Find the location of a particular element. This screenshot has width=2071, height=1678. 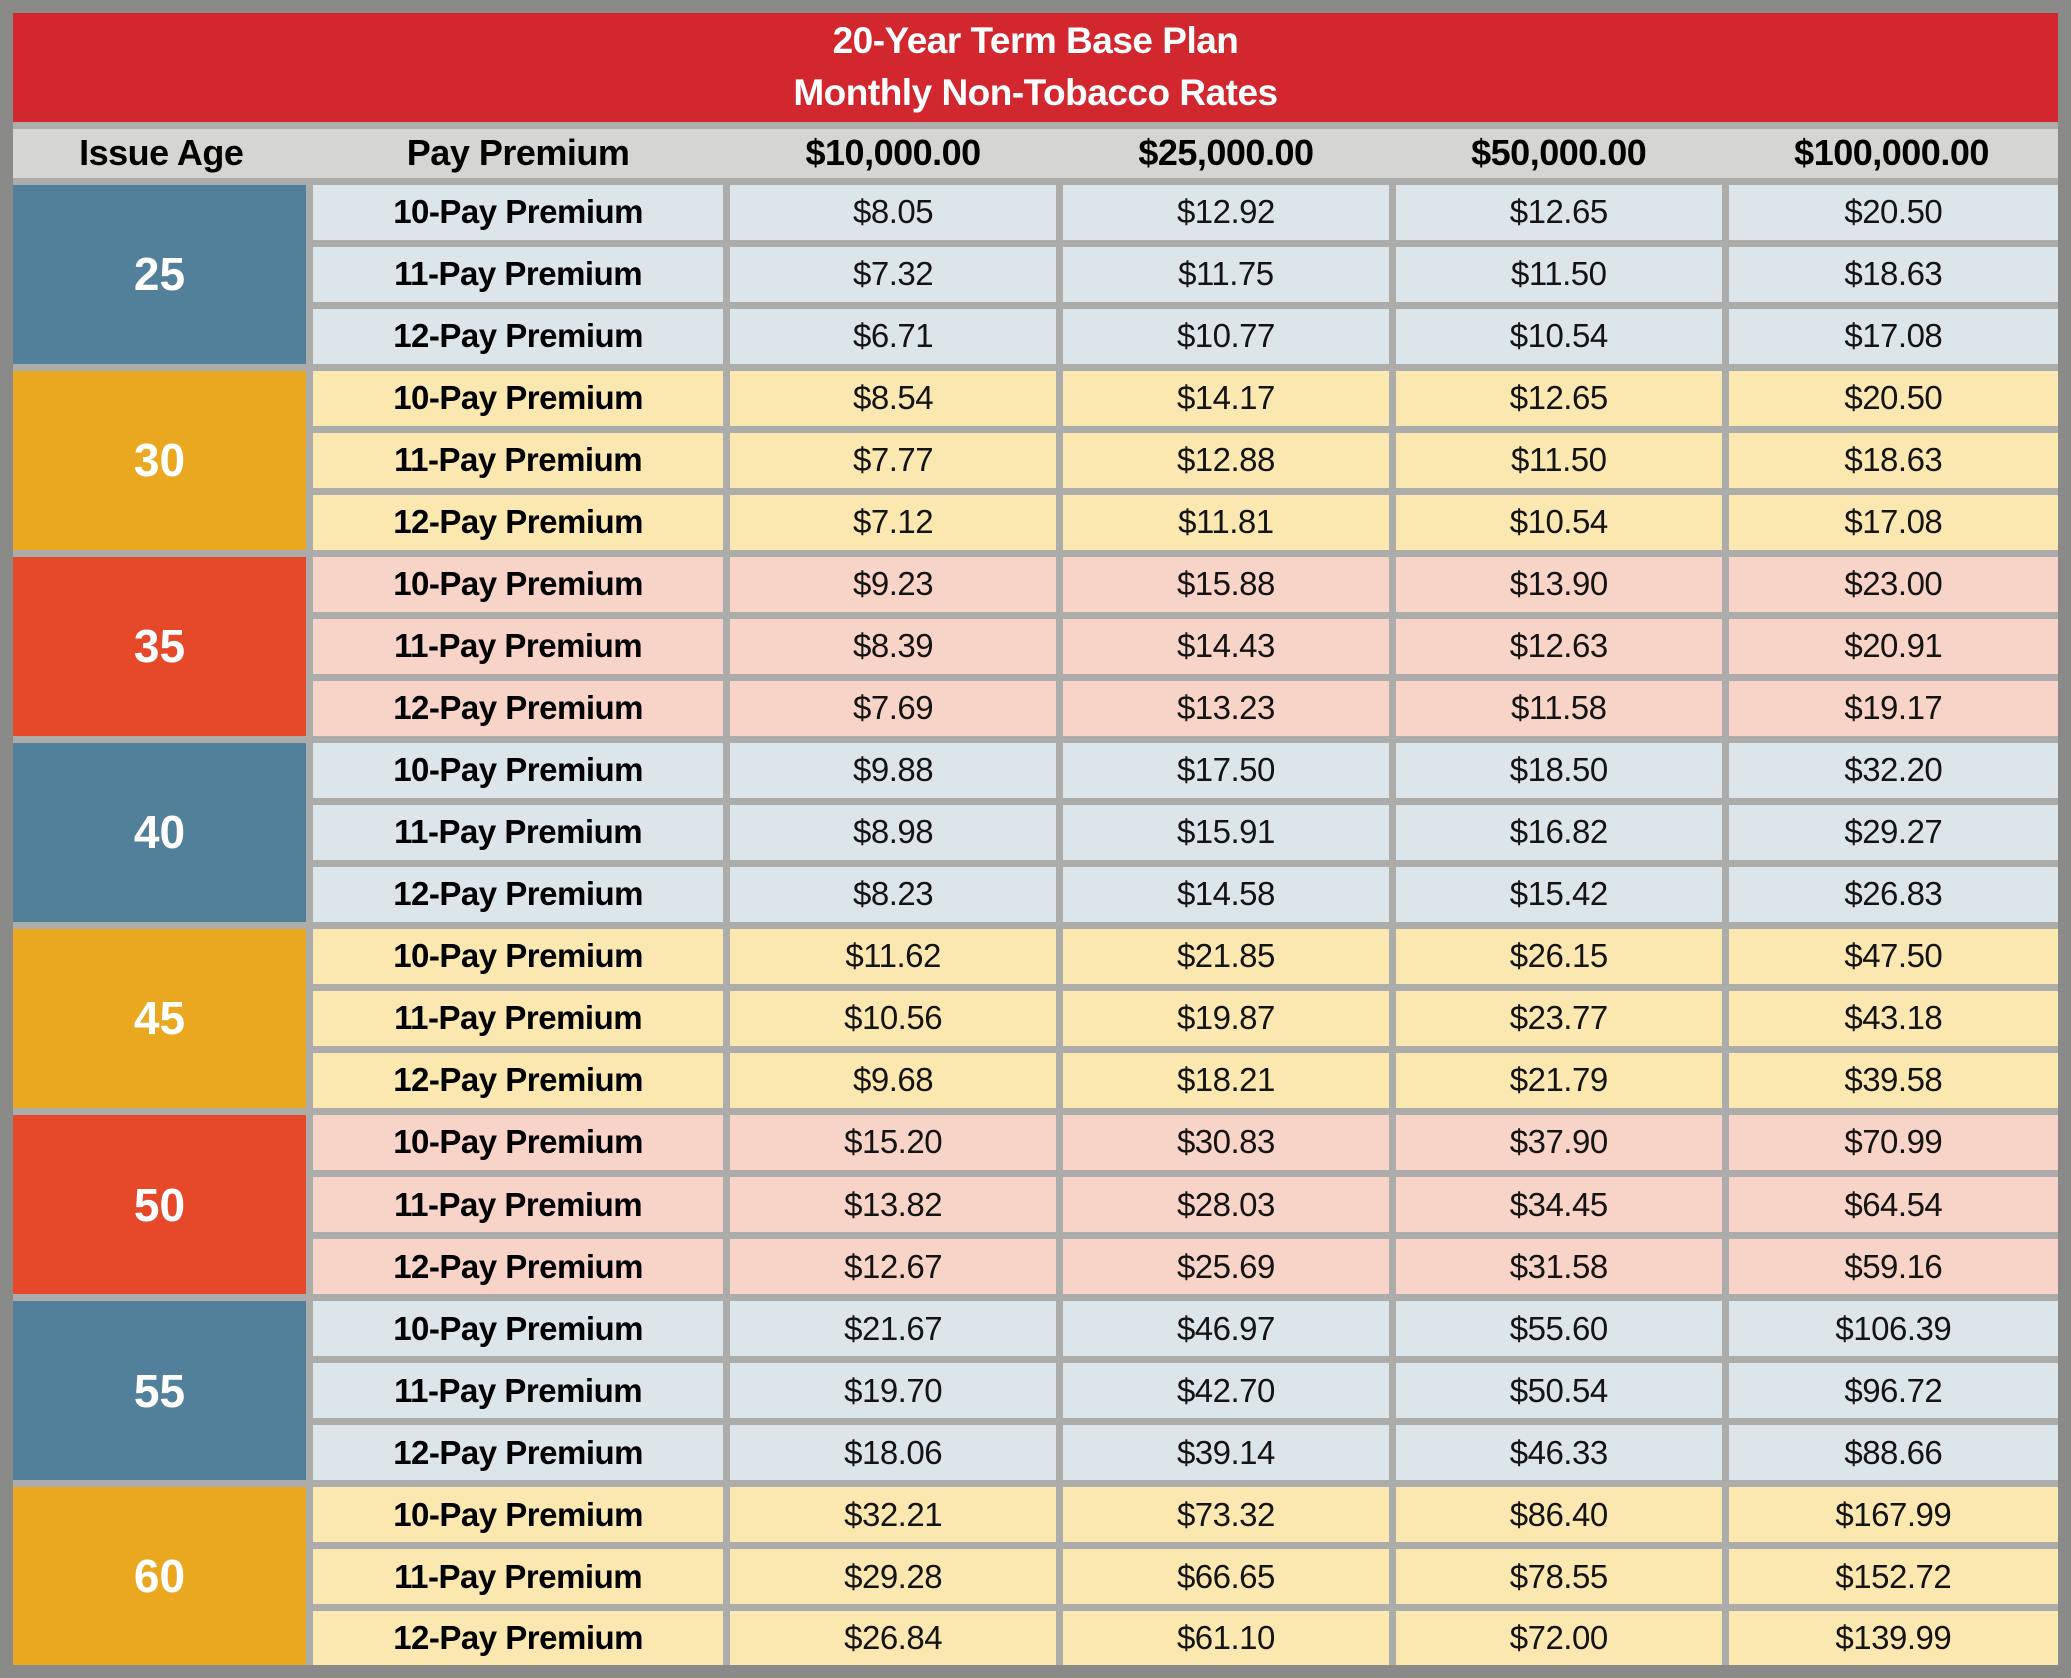

rate-value-cell: $17.50 is located at coordinates (1226, 770).